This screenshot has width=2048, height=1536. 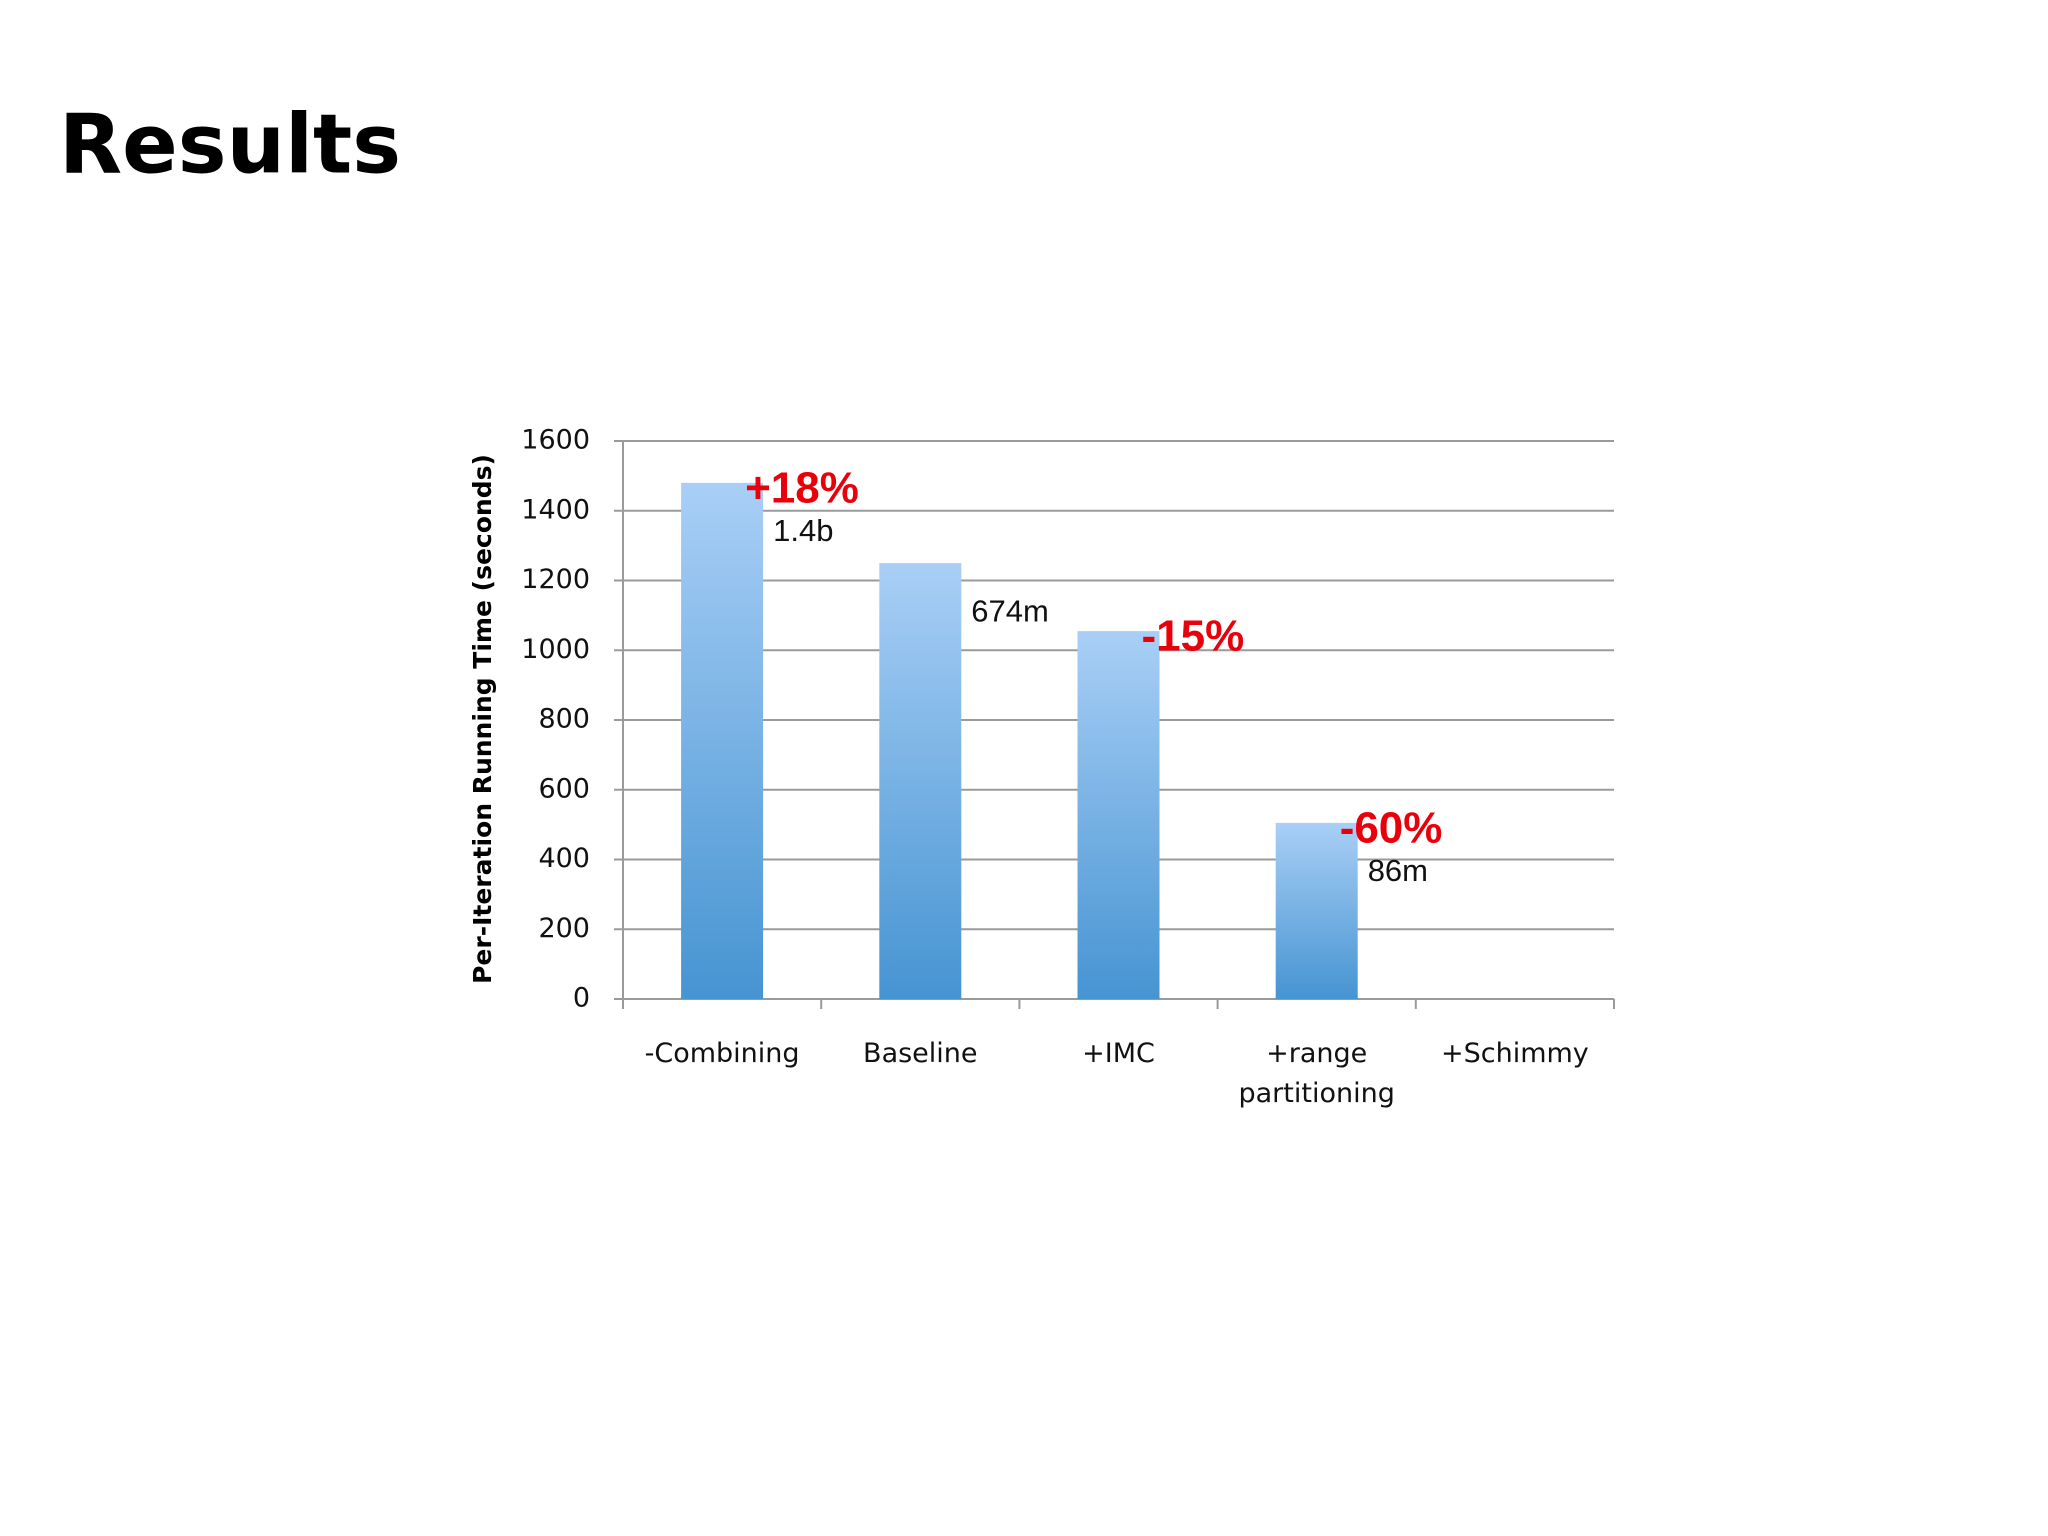 I want to click on x-tick-label: +range partitioning, so click(x=1316, y=1073).